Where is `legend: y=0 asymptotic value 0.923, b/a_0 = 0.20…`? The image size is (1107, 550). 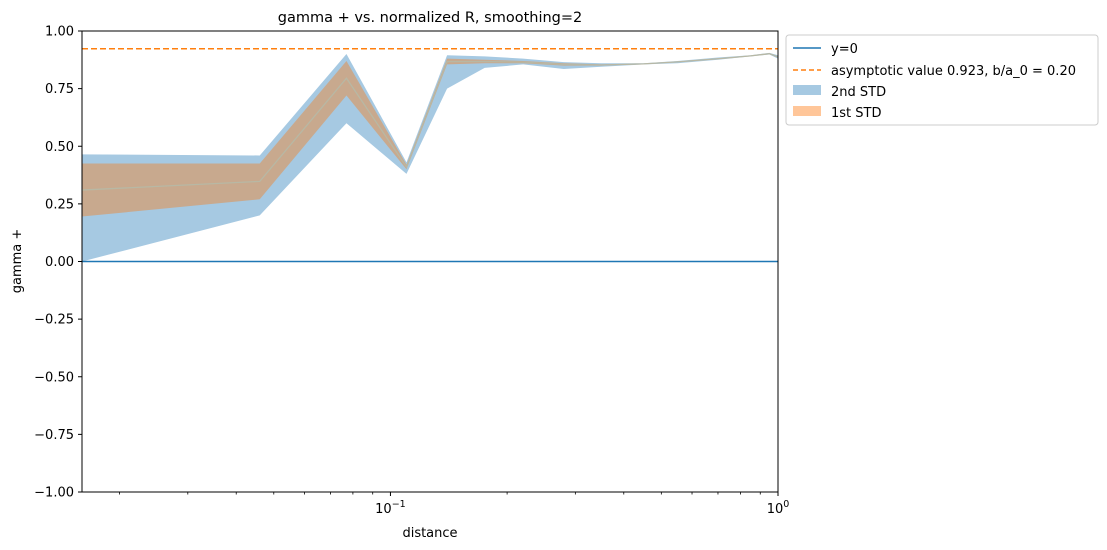
legend: y=0 asymptotic value 0.923, b/a_0 = 0.20… is located at coordinates (942, 80).